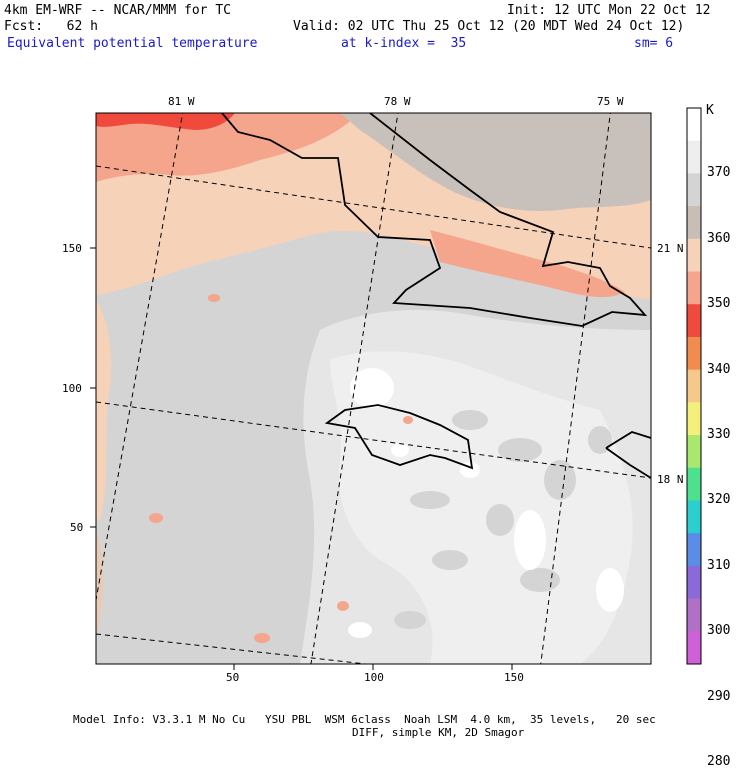  What do you see at coordinates (51, 26) in the screenshot?
I see `forecast-hour: Fcst: 62 h` at bounding box center [51, 26].